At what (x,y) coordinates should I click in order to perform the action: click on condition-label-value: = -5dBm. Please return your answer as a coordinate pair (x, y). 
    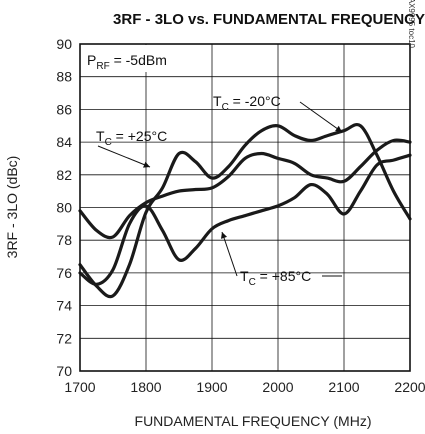
    Looking at the image, I should click on (138, 60).